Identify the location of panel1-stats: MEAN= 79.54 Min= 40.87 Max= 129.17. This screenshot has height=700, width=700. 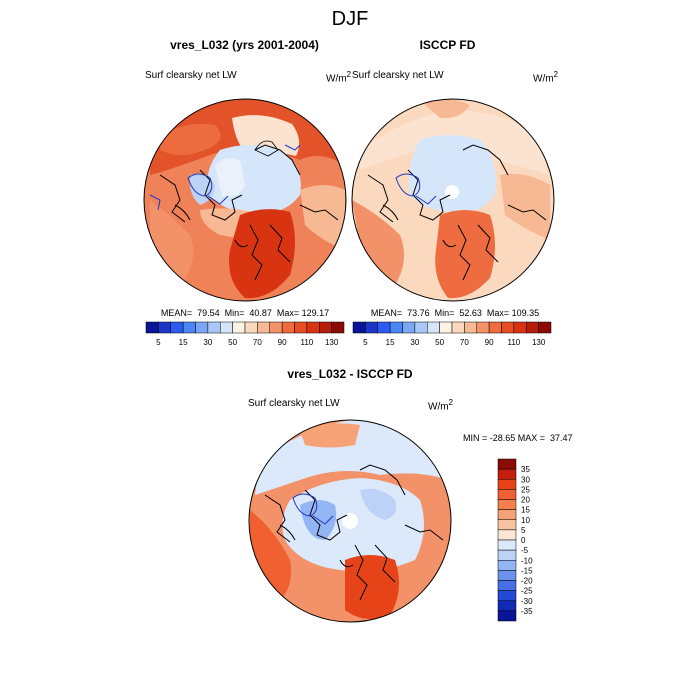
(245, 313).